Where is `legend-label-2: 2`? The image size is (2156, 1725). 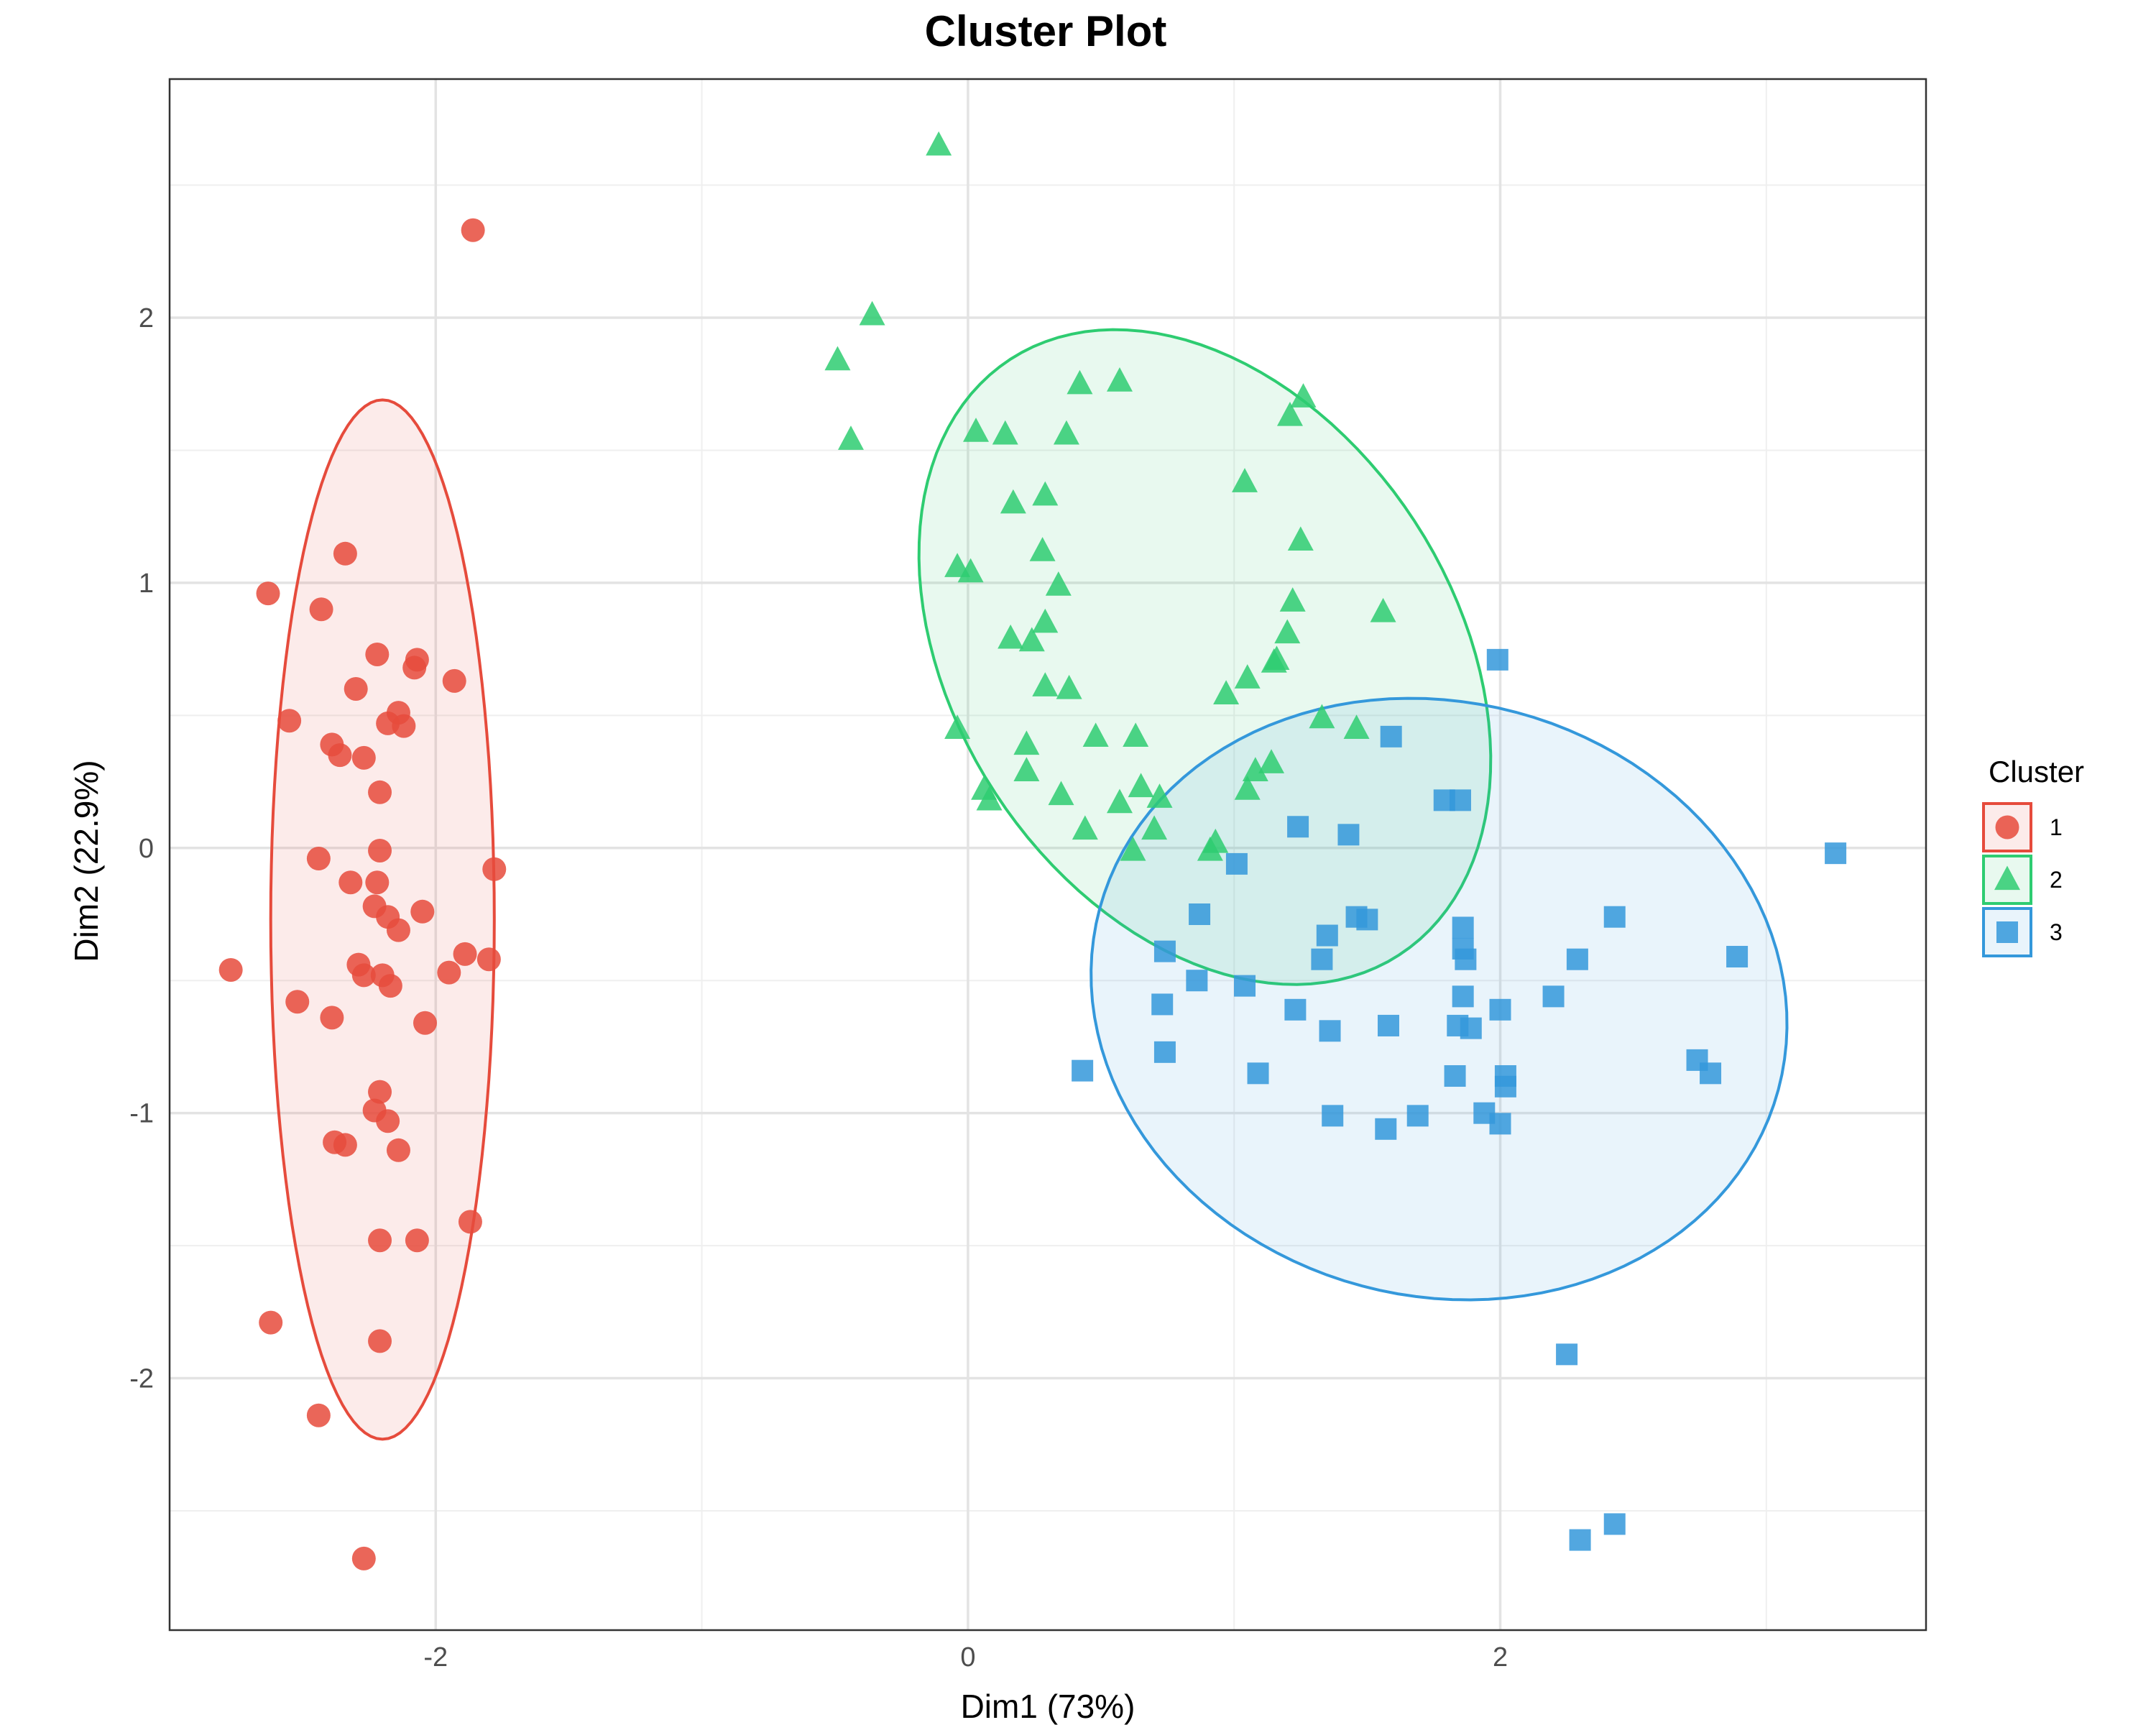 legend-label-2: 2 is located at coordinates (2056, 880).